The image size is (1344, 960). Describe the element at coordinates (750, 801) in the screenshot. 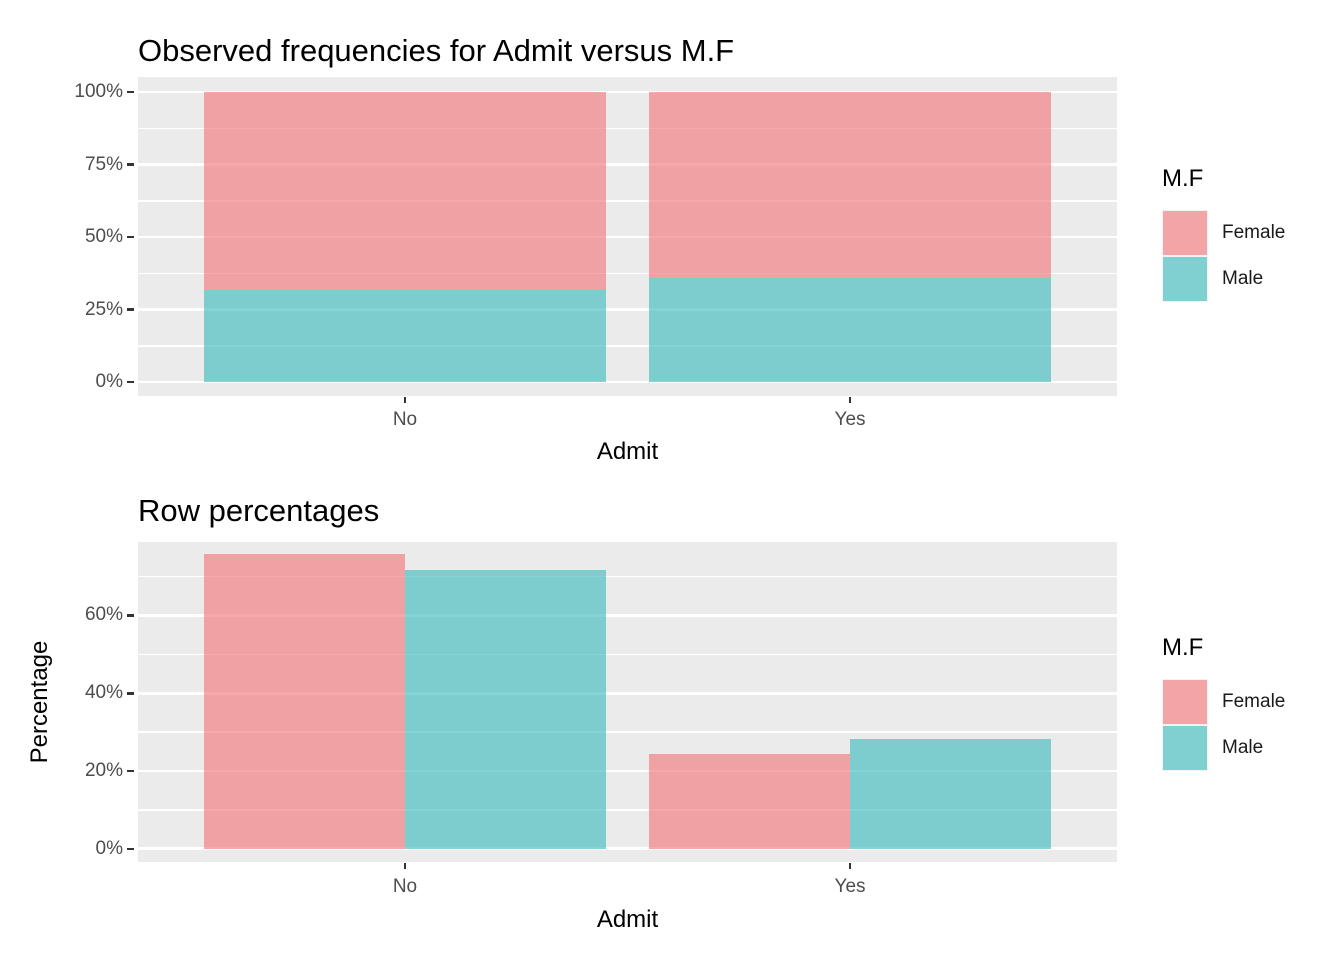

I see `bar-female-yes` at that location.